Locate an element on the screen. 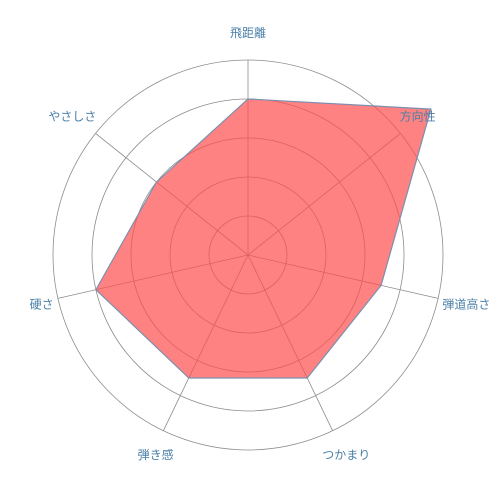 The width and height of the screenshot is (500, 500). axis-label-2: 方向性 is located at coordinates (418, 116).